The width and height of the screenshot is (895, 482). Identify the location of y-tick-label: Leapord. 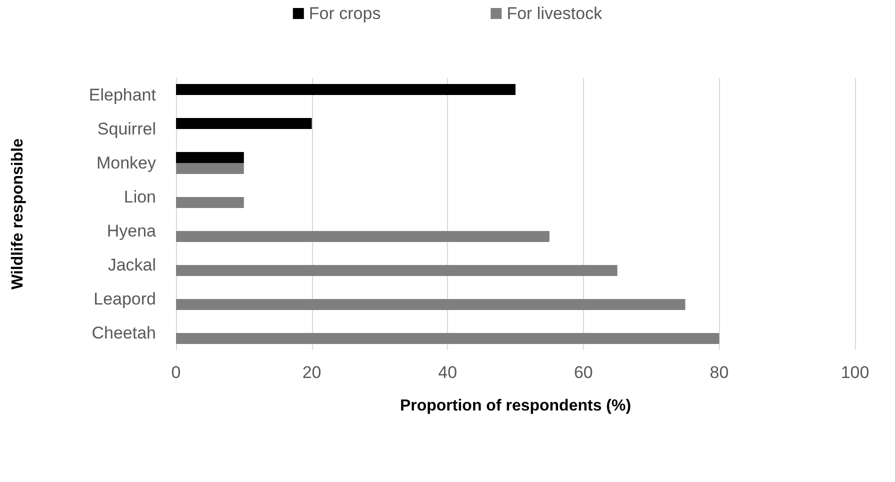
(125, 299).